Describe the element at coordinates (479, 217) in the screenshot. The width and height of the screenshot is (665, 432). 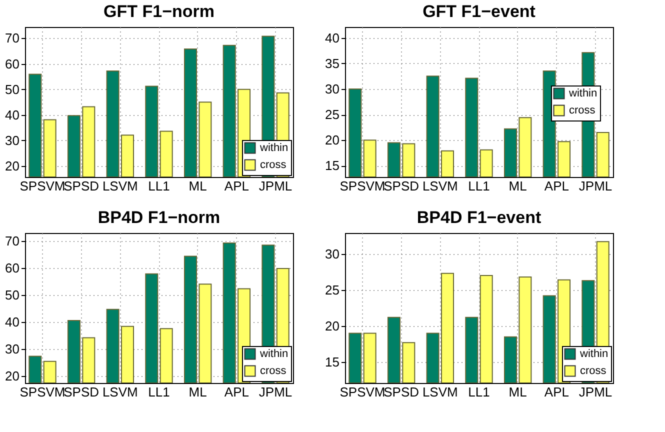
I see `chart-title: BP4D F1−event` at that location.